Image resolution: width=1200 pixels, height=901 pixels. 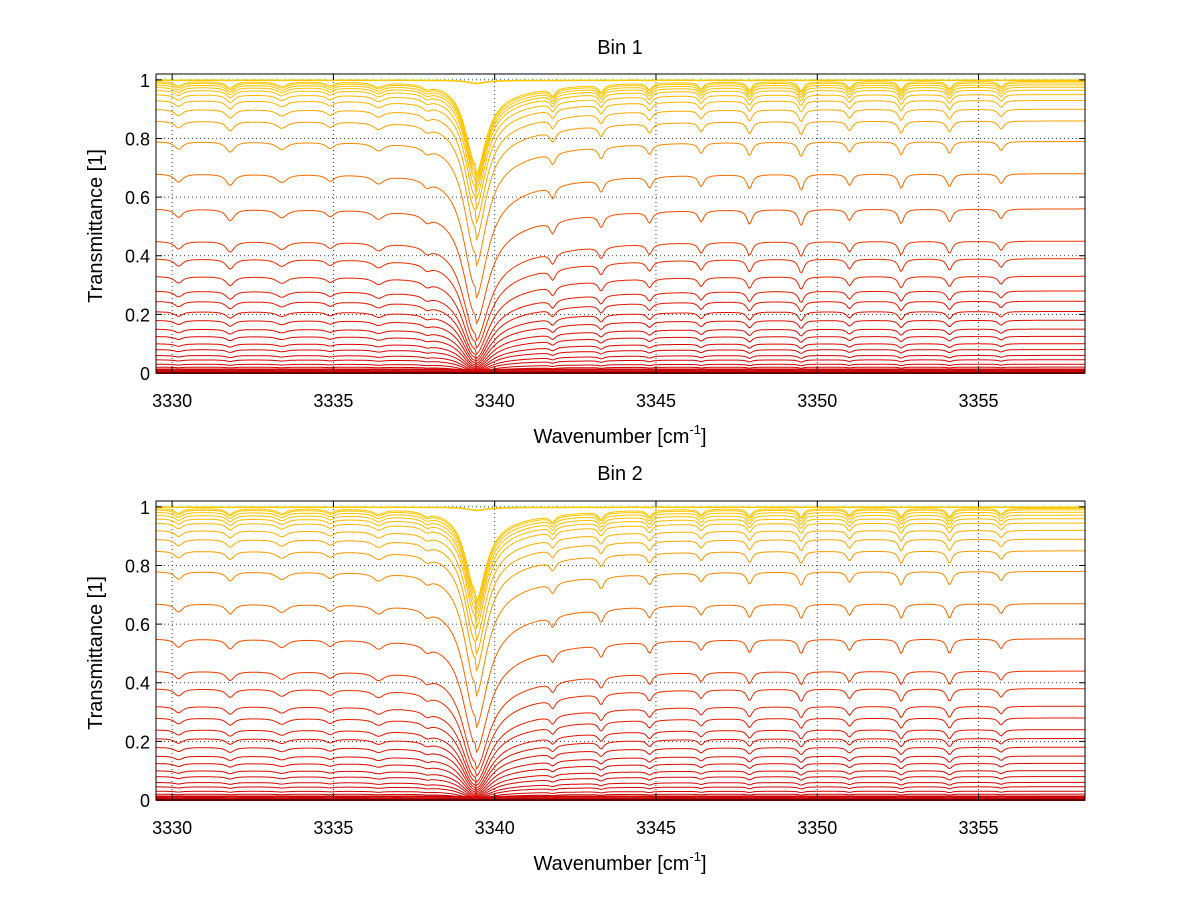 What do you see at coordinates (620, 474) in the screenshot?
I see `chart-title: Bin 2` at bounding box center [620, 474].